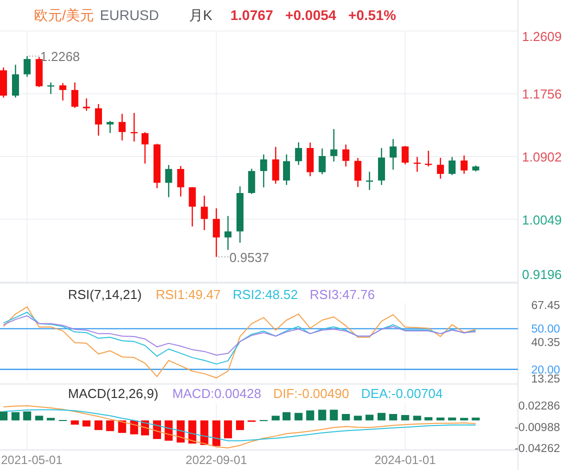 This screenshot has height=470, width=565. What do you see at coordinates (537, 449) in the screenshot?
I see `y-tick-label: -0.04262` at bounding box center [537, 449].